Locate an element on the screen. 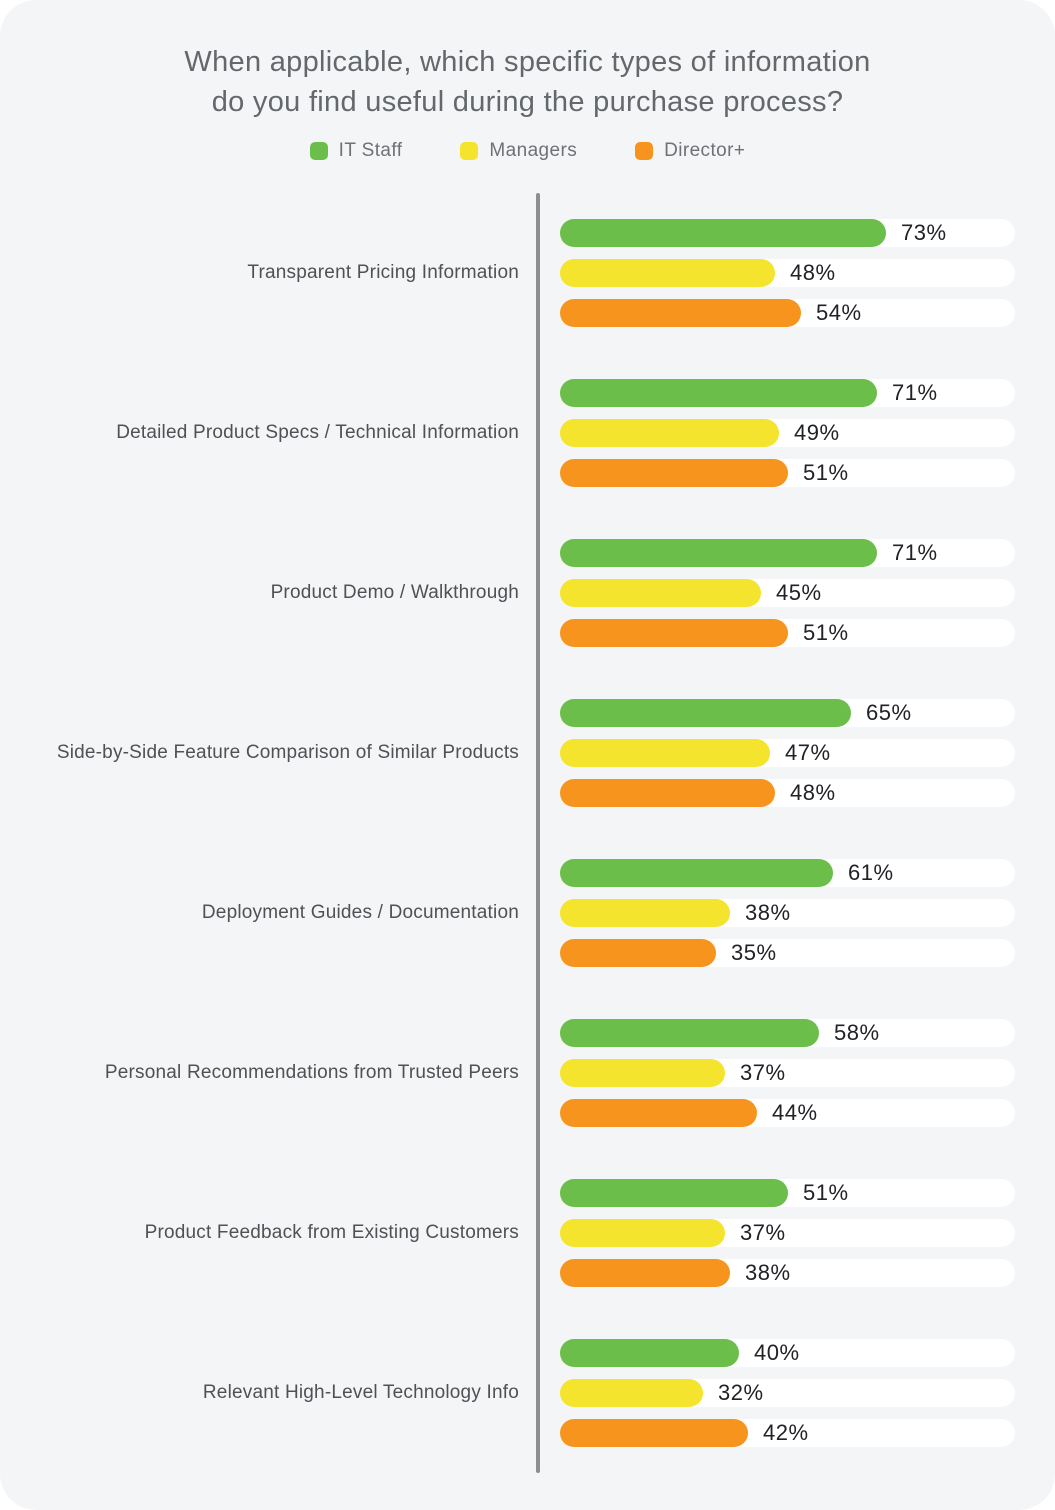 This screenshot has width=1055, height=1510. bar-track: 49% is located at coordinates (787, 433).